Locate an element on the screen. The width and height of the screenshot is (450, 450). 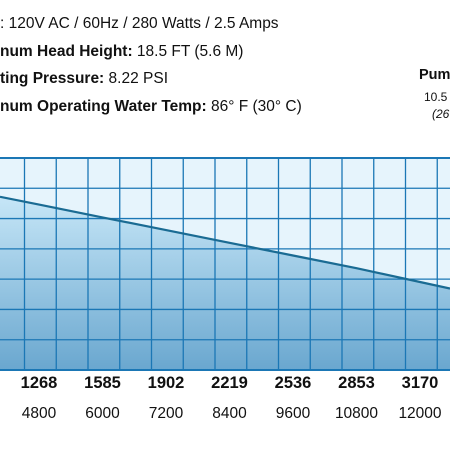
spec-head-height-label: num Head Height: is located at coordinates (66, 51).